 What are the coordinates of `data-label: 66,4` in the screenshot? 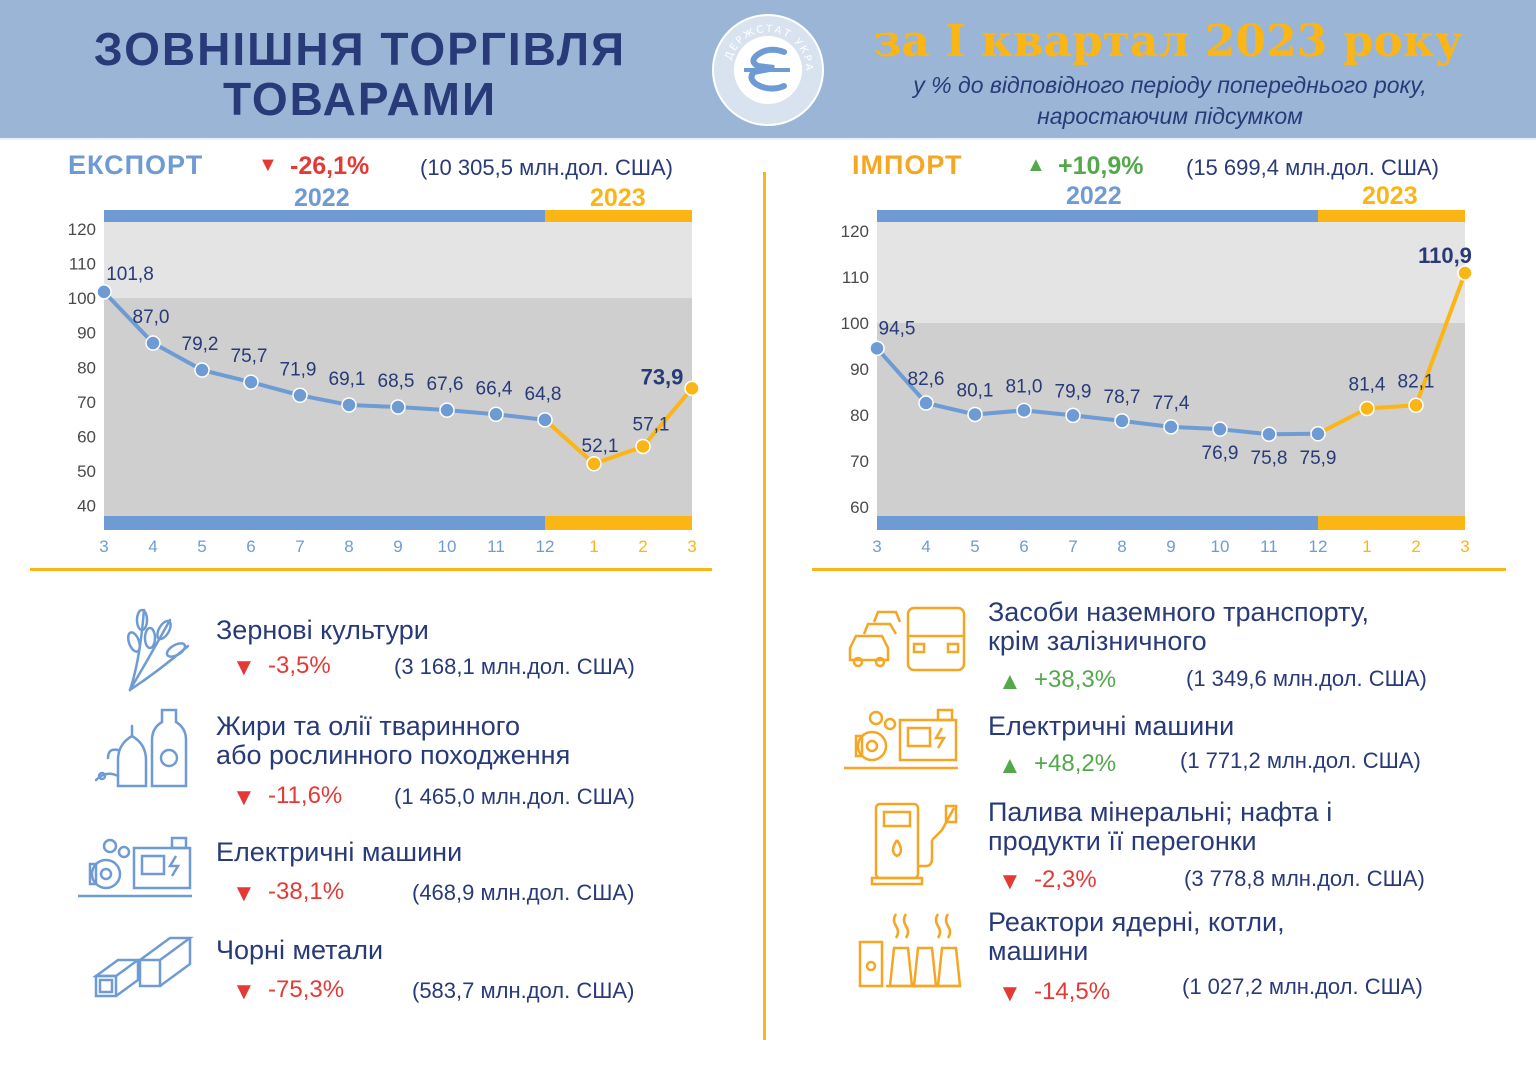 It's located at (494, 388).